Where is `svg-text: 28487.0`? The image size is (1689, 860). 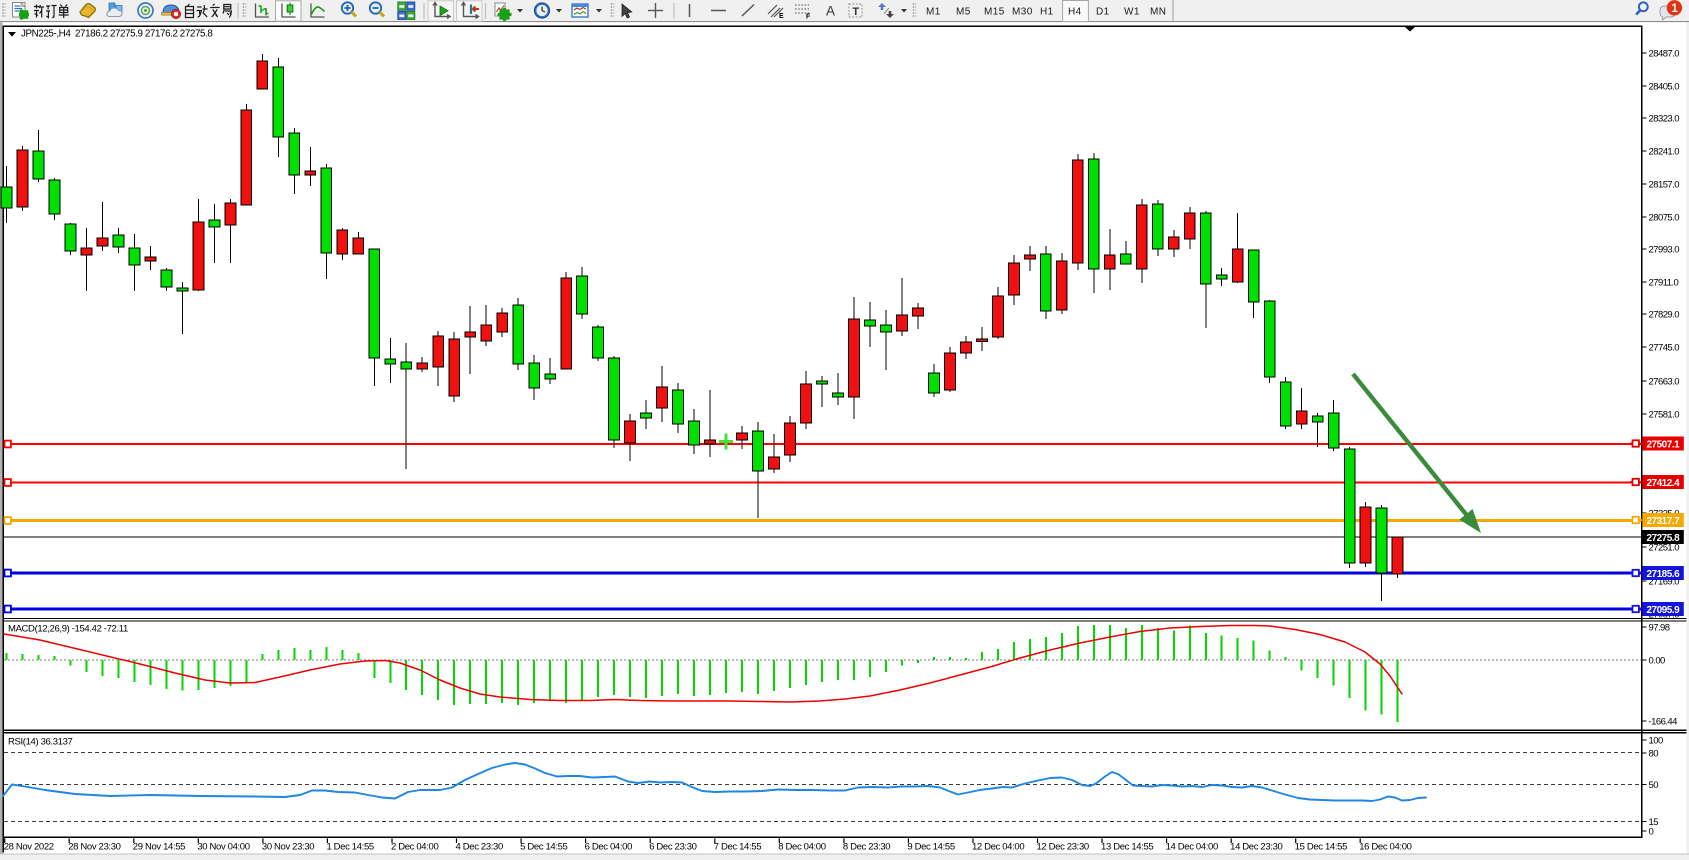 svg-text: 28487.0 is located at coordinates (1664, 53).